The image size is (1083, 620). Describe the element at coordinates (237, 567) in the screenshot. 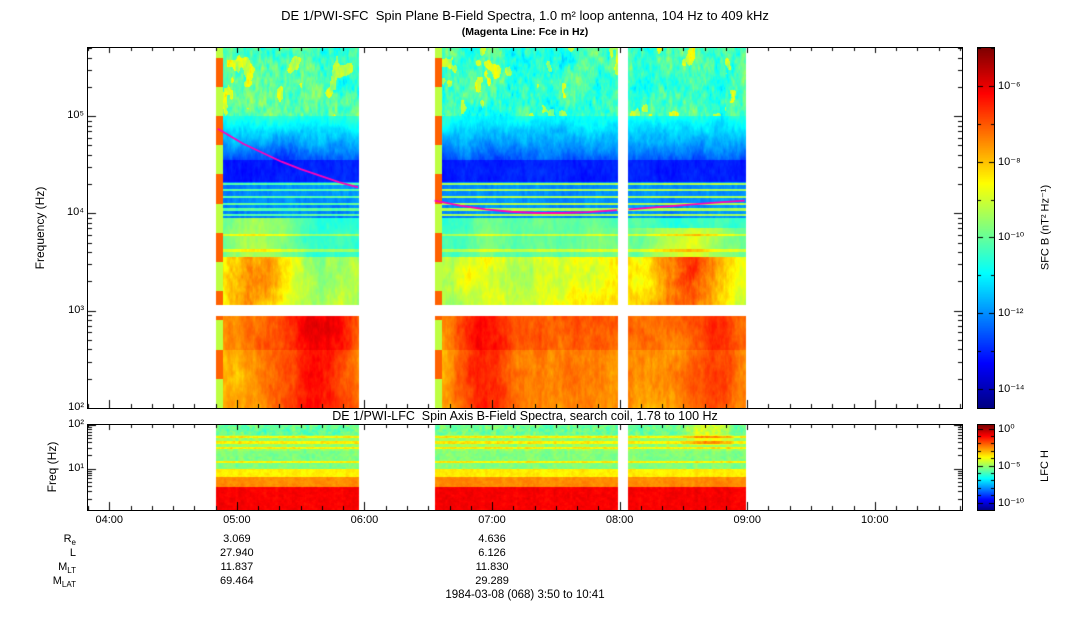

I see `ephemeris-value: 11.837` at that location.